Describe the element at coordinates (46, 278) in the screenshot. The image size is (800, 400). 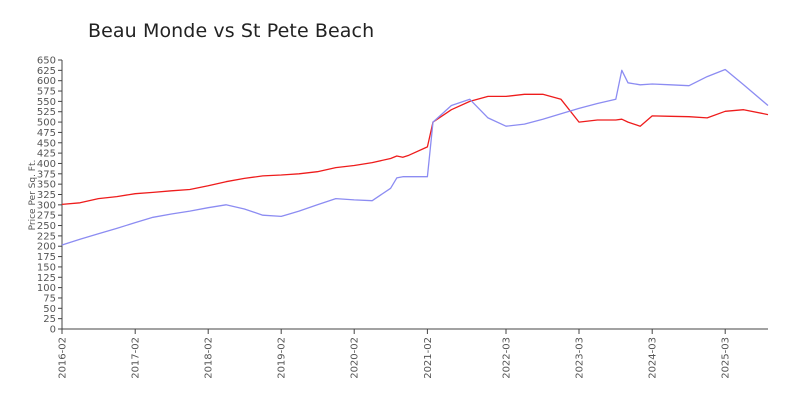
I see `y-tick-label: 125` at that location.